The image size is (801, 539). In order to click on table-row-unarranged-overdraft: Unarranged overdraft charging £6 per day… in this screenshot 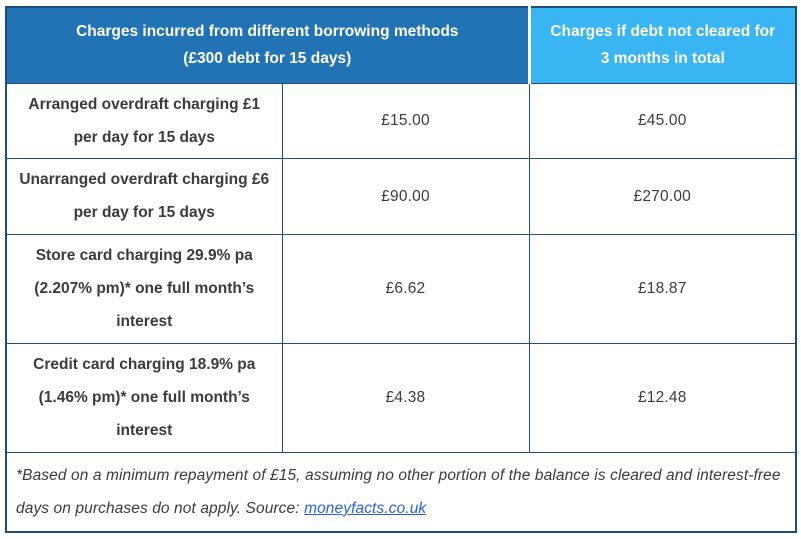, I will do `click(401, 196)`.